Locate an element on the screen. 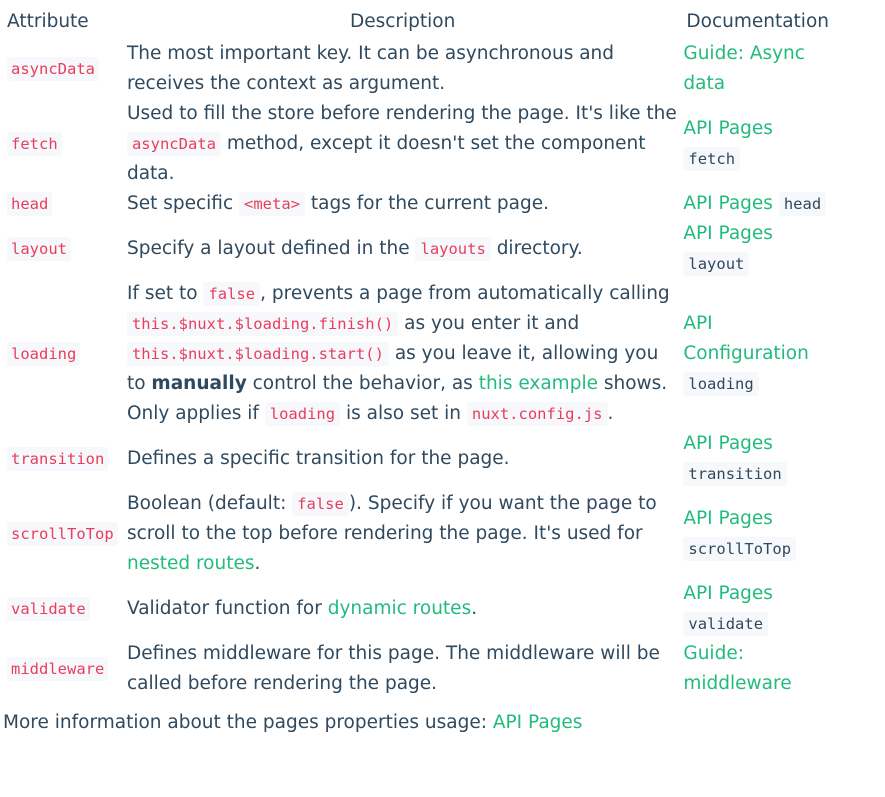  text-segment: tags for the current page. is located at coordinates (427, 203).